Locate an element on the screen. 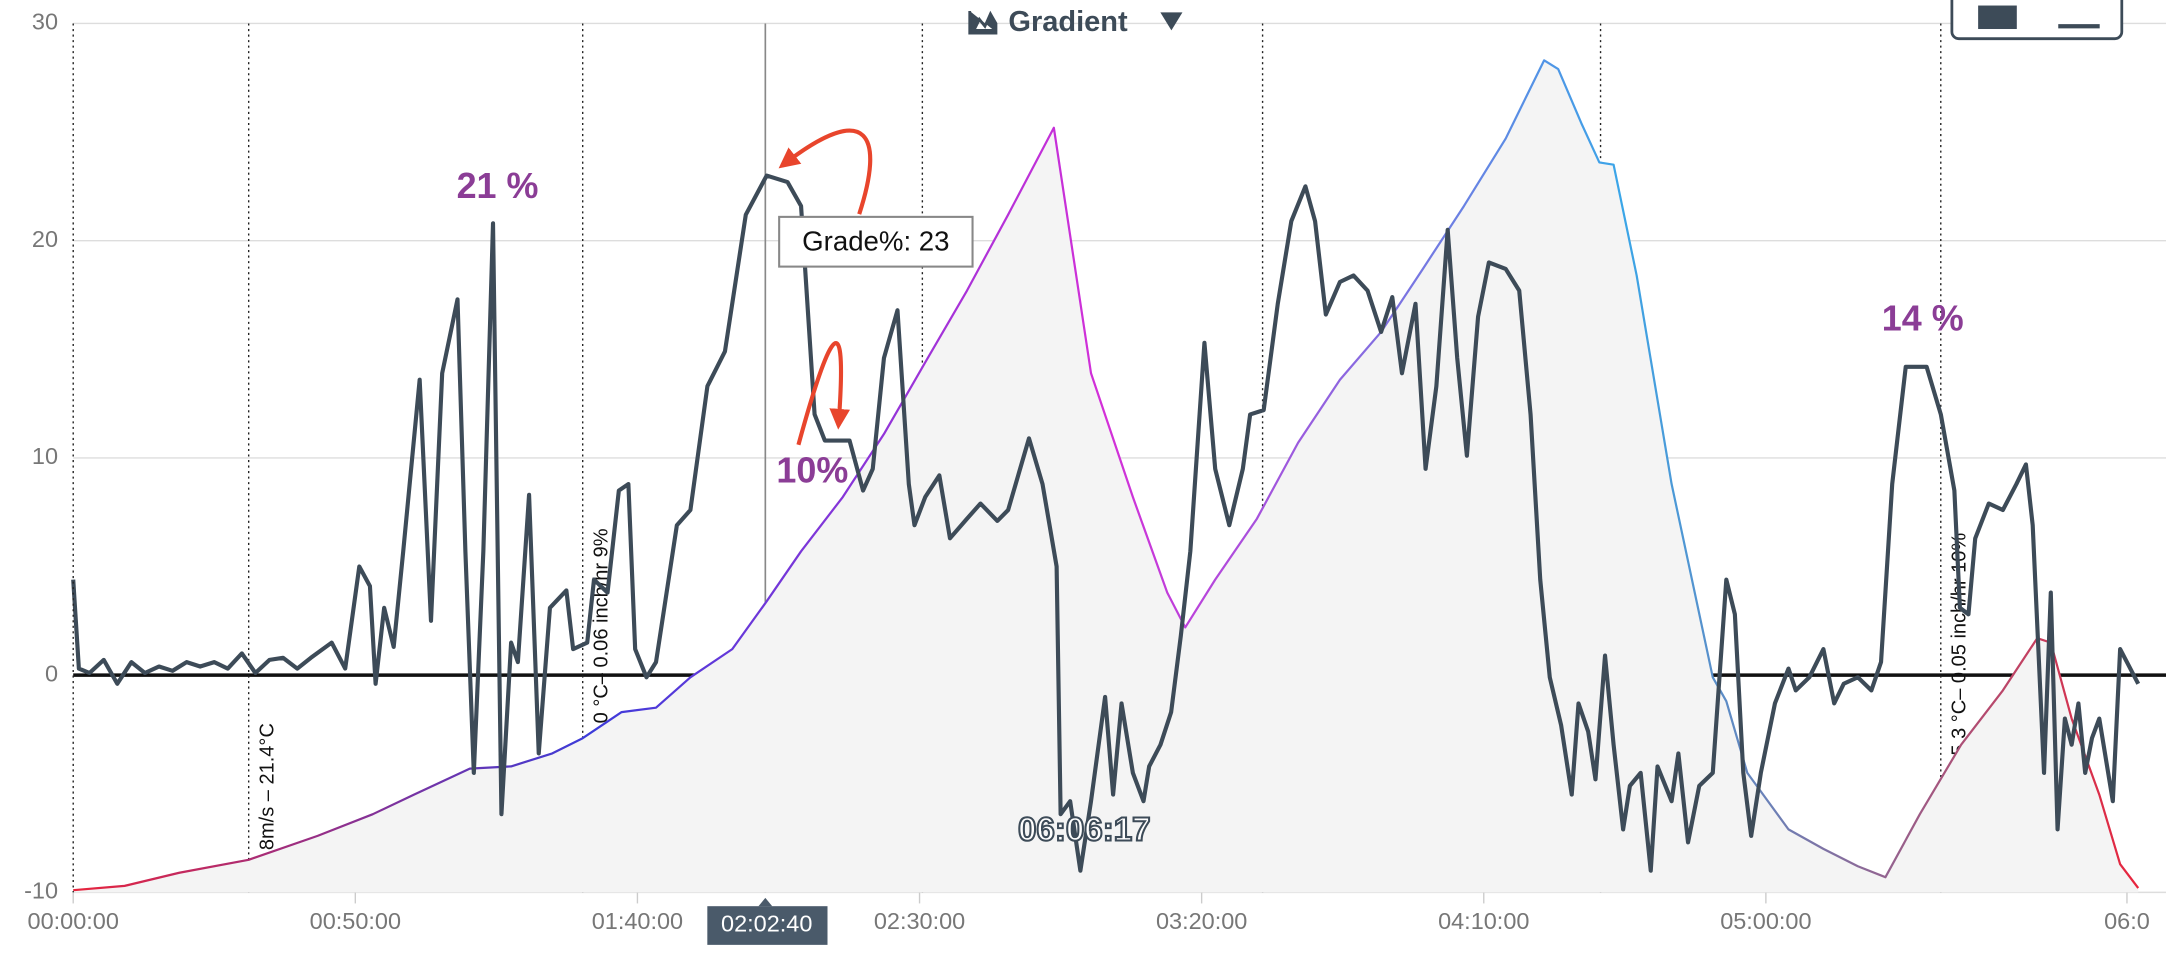  toolbar is located at coordinates (2037, 20).